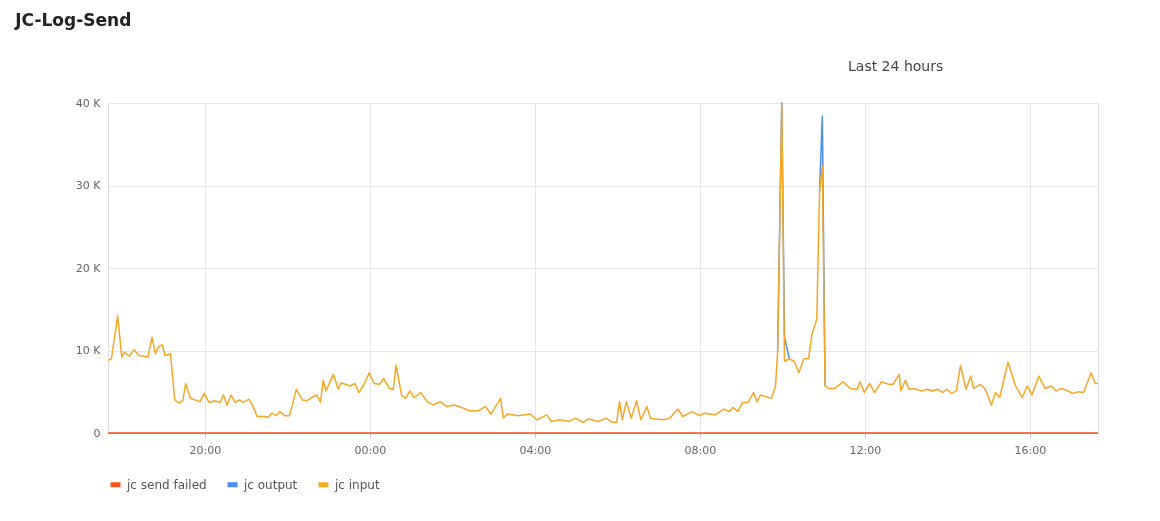 This screenshot has height=521, width=1160. Describe the element at coordinates (97, 433) in the screenshot. I see `y-tick-label: 0` at that location.